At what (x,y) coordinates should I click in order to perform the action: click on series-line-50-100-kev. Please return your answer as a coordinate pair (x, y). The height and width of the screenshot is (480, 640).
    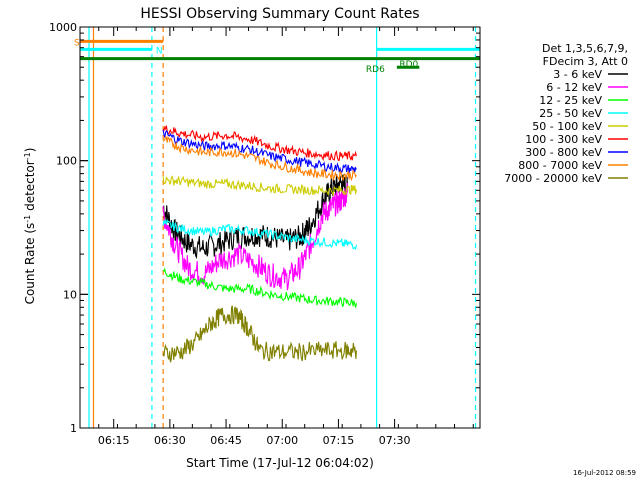
    Looking at the image, I should click on (259, 186).